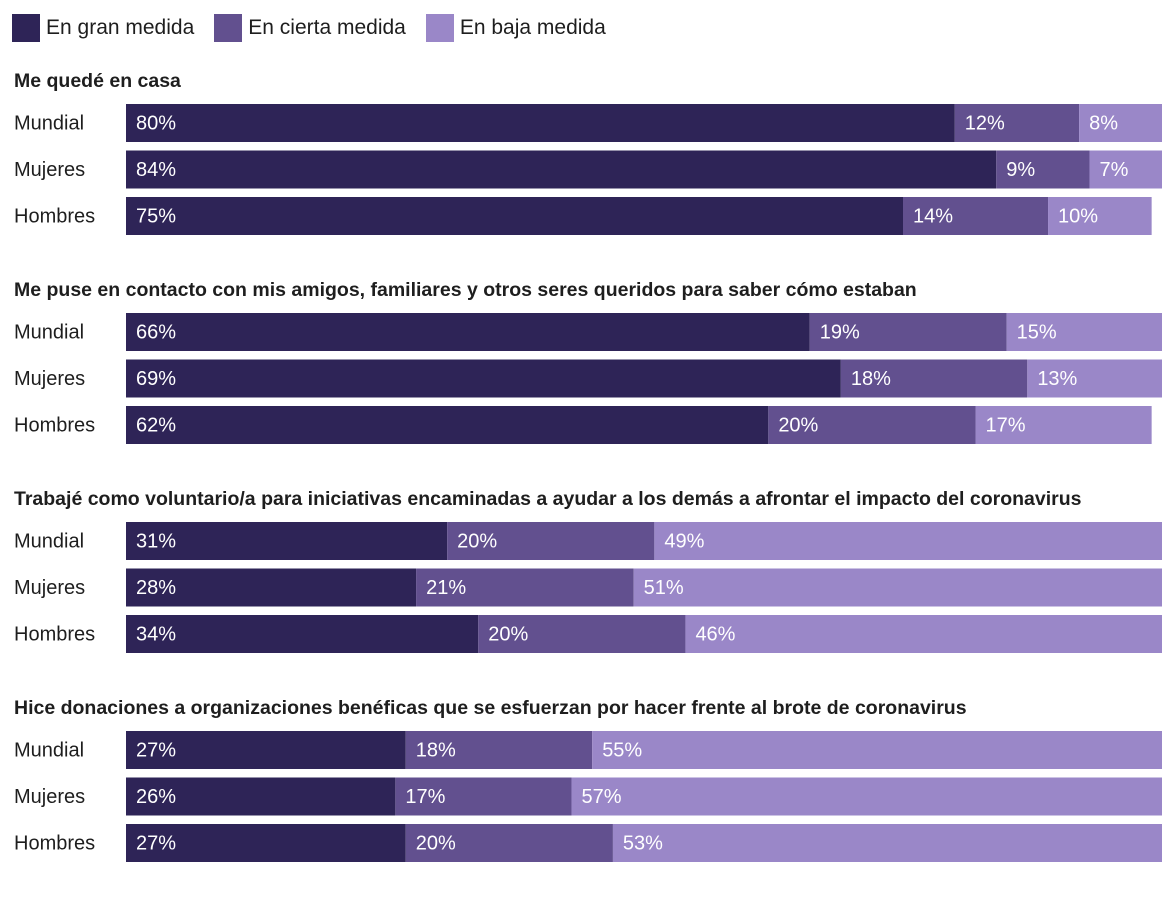 The height and width of the screenshot is (924, 1162). Describe the element at coordinates (156, 332) in the screenshot. I see `value-label: 66%` at that location.